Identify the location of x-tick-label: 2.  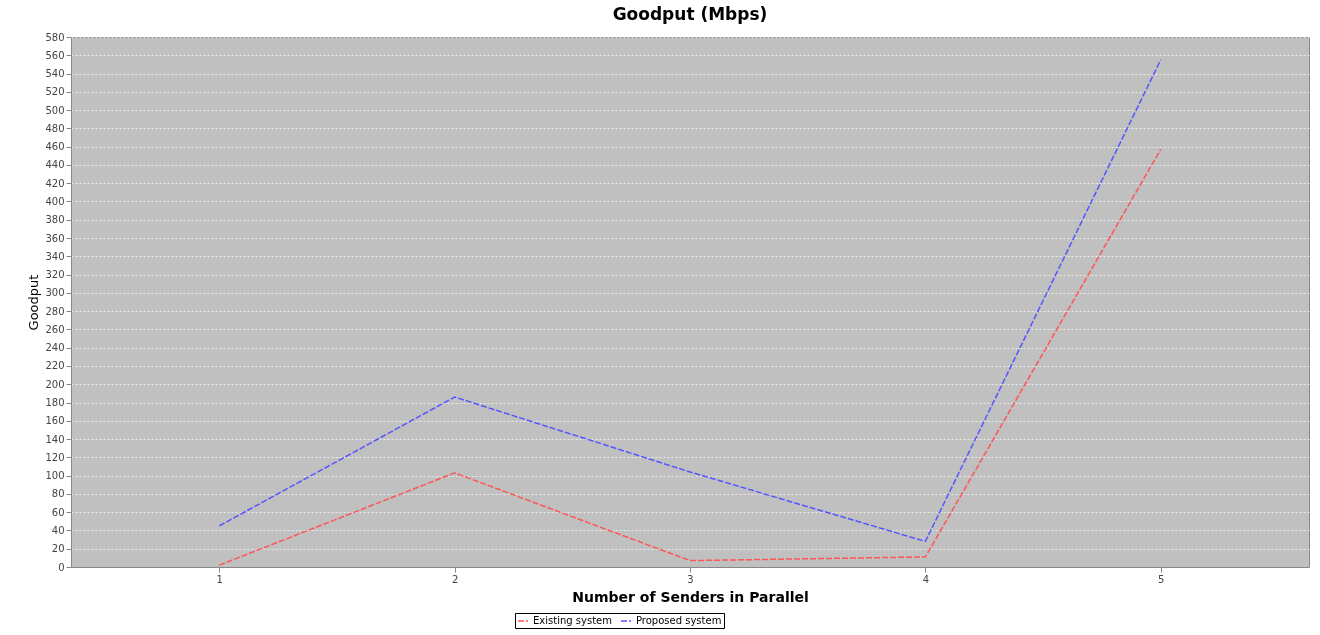
(455, 579).